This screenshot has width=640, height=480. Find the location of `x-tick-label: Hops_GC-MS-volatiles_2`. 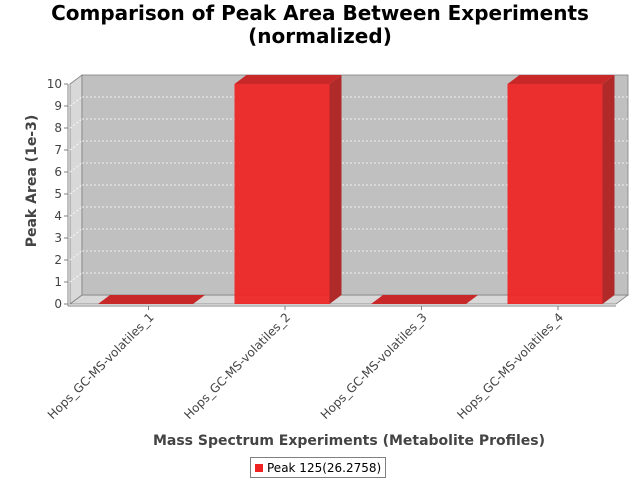

x-tick-label: Hops_GC-MS-volatiles_2 is located at coordinates (237, 366).